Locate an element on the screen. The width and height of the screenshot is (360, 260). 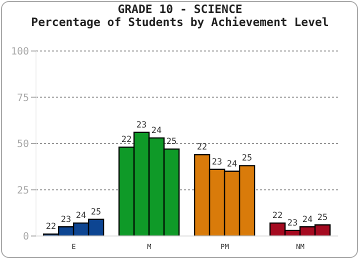
chart-title: GRADE 10 - SCIENCE is located at coordinates (180, 9).